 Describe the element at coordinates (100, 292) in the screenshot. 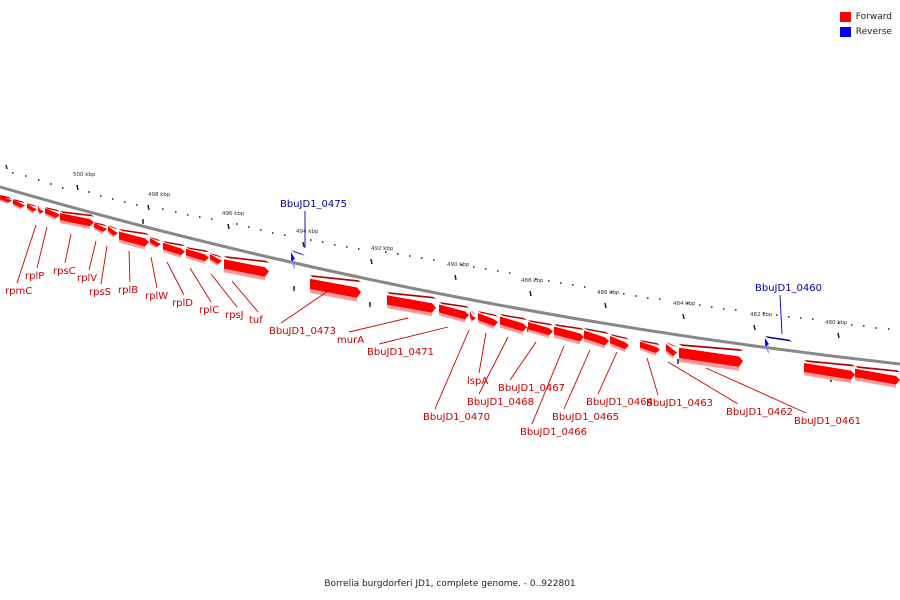

I see `gene-label: rpsS` at that location.